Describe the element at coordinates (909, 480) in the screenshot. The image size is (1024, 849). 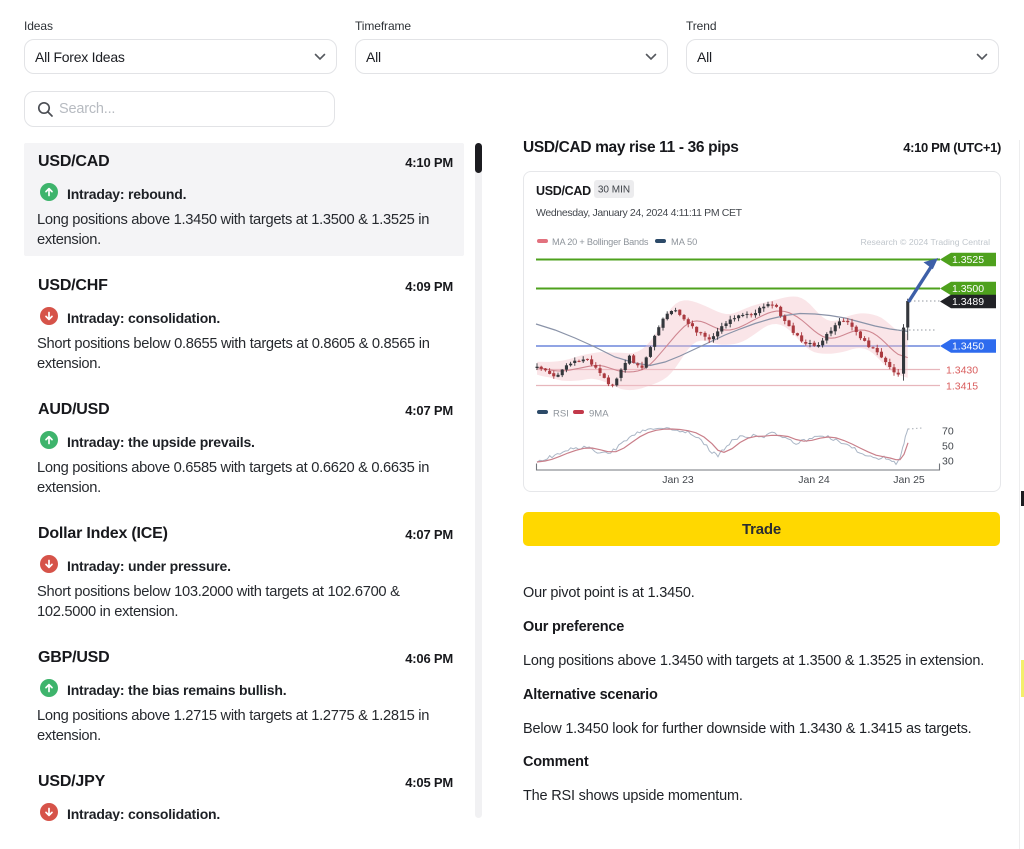
I see `svg-text: Jan 25` at that location.